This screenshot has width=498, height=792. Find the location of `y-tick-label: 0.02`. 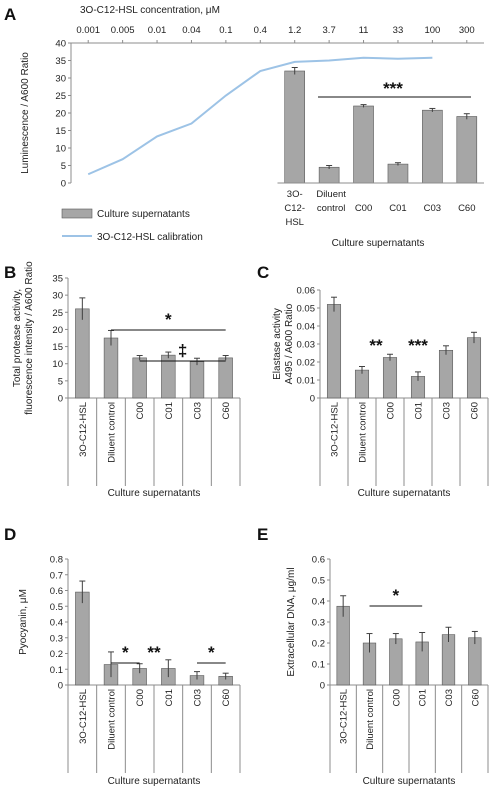

y-tick-label: 0.02 is located at coordinates (306, 363).